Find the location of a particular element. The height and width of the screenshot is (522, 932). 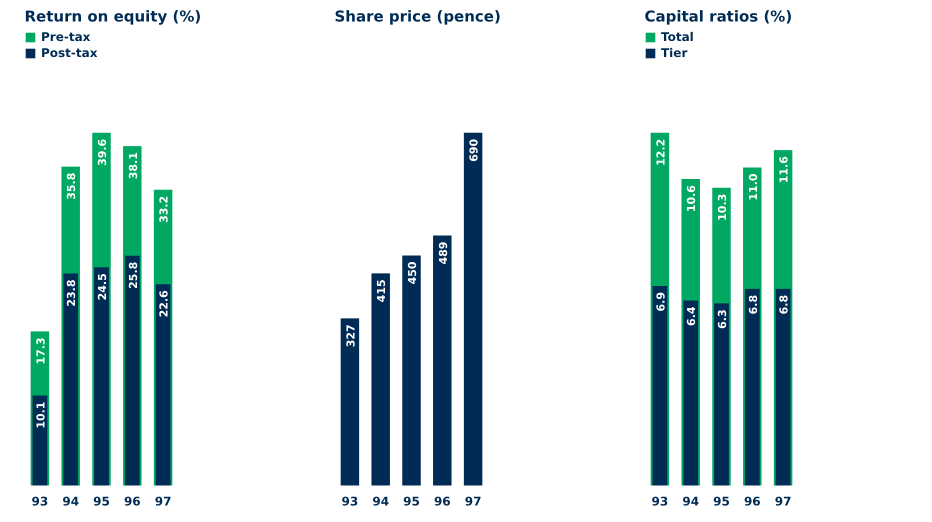

data-label: 11.0 is located at coordinates (753, 187).